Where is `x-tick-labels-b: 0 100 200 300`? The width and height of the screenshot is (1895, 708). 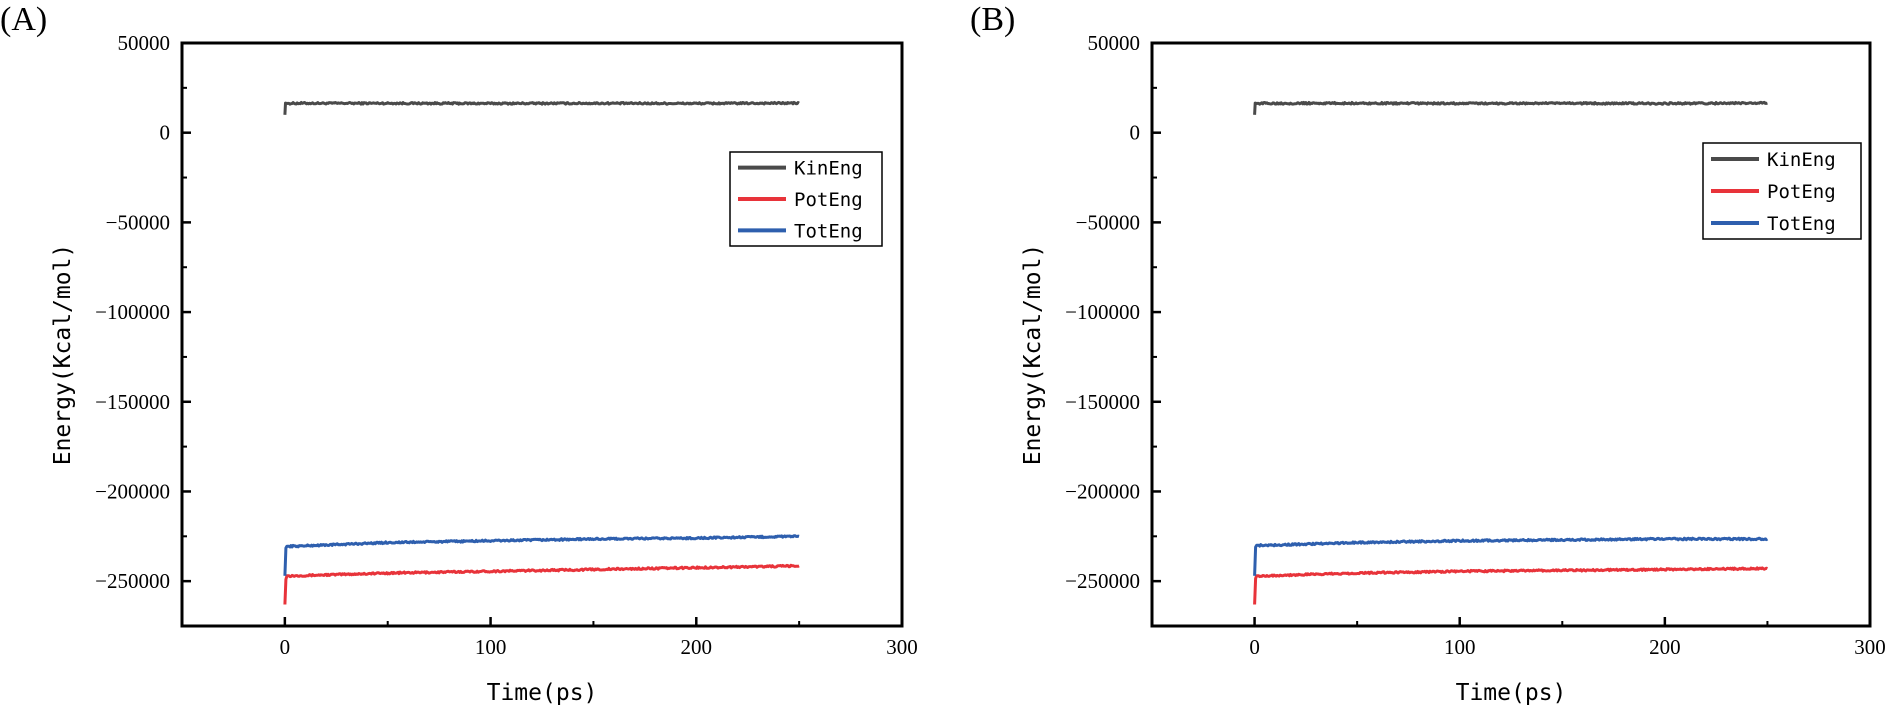 x-tick-labels-b: 0 100 200 300 is located at coordinates (1567, 647).